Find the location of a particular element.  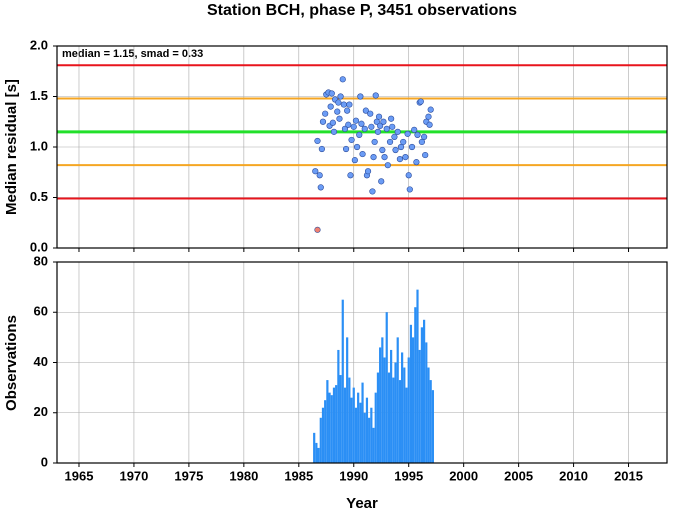

y-tick-label: 60 is located at coordinates (41, 311).